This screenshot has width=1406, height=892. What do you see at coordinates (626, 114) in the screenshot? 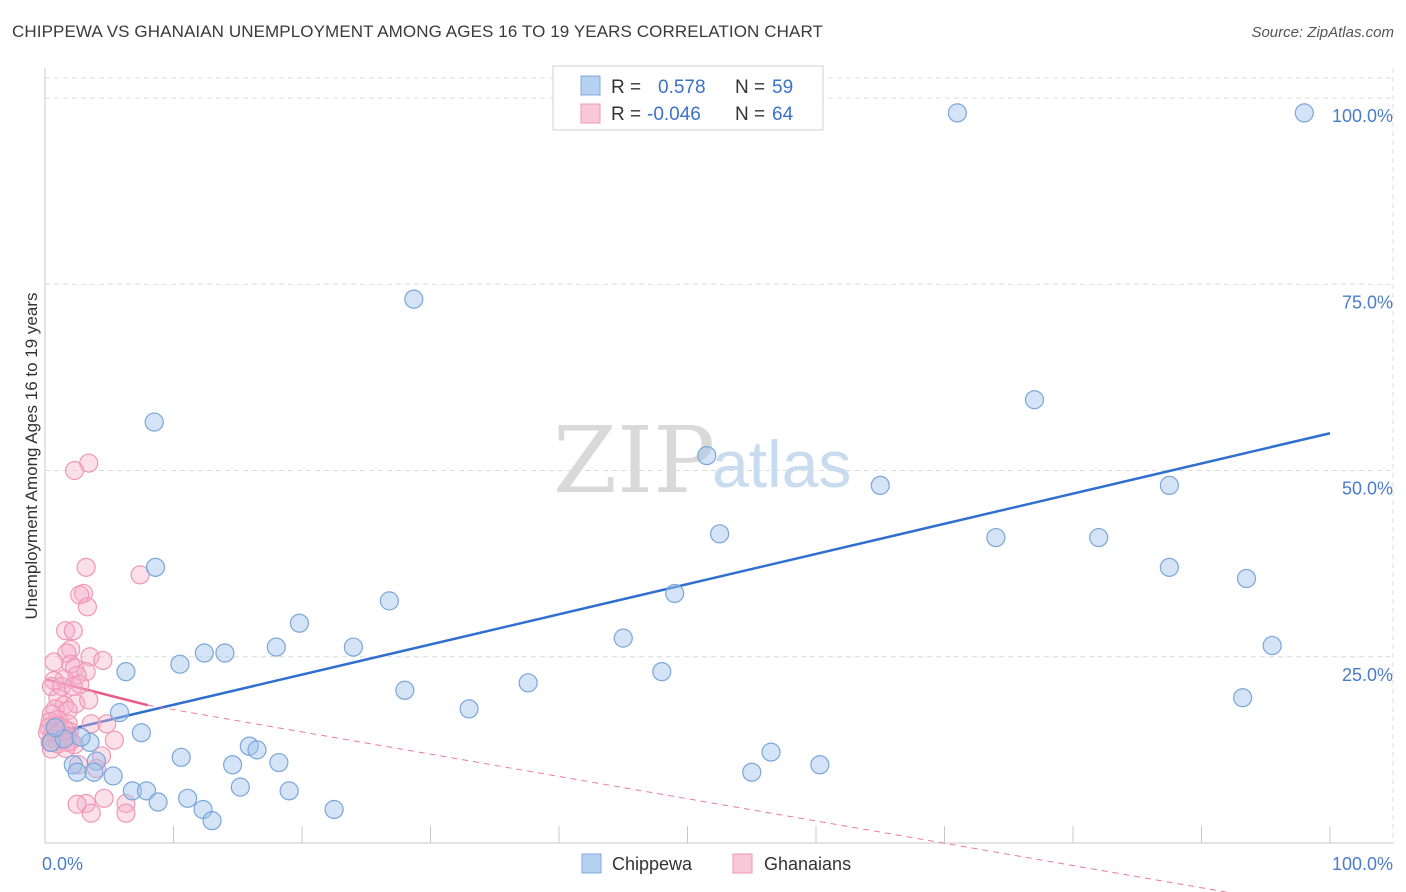
I see `legend-r-label-2: R =` at bounding box center [626, 114].